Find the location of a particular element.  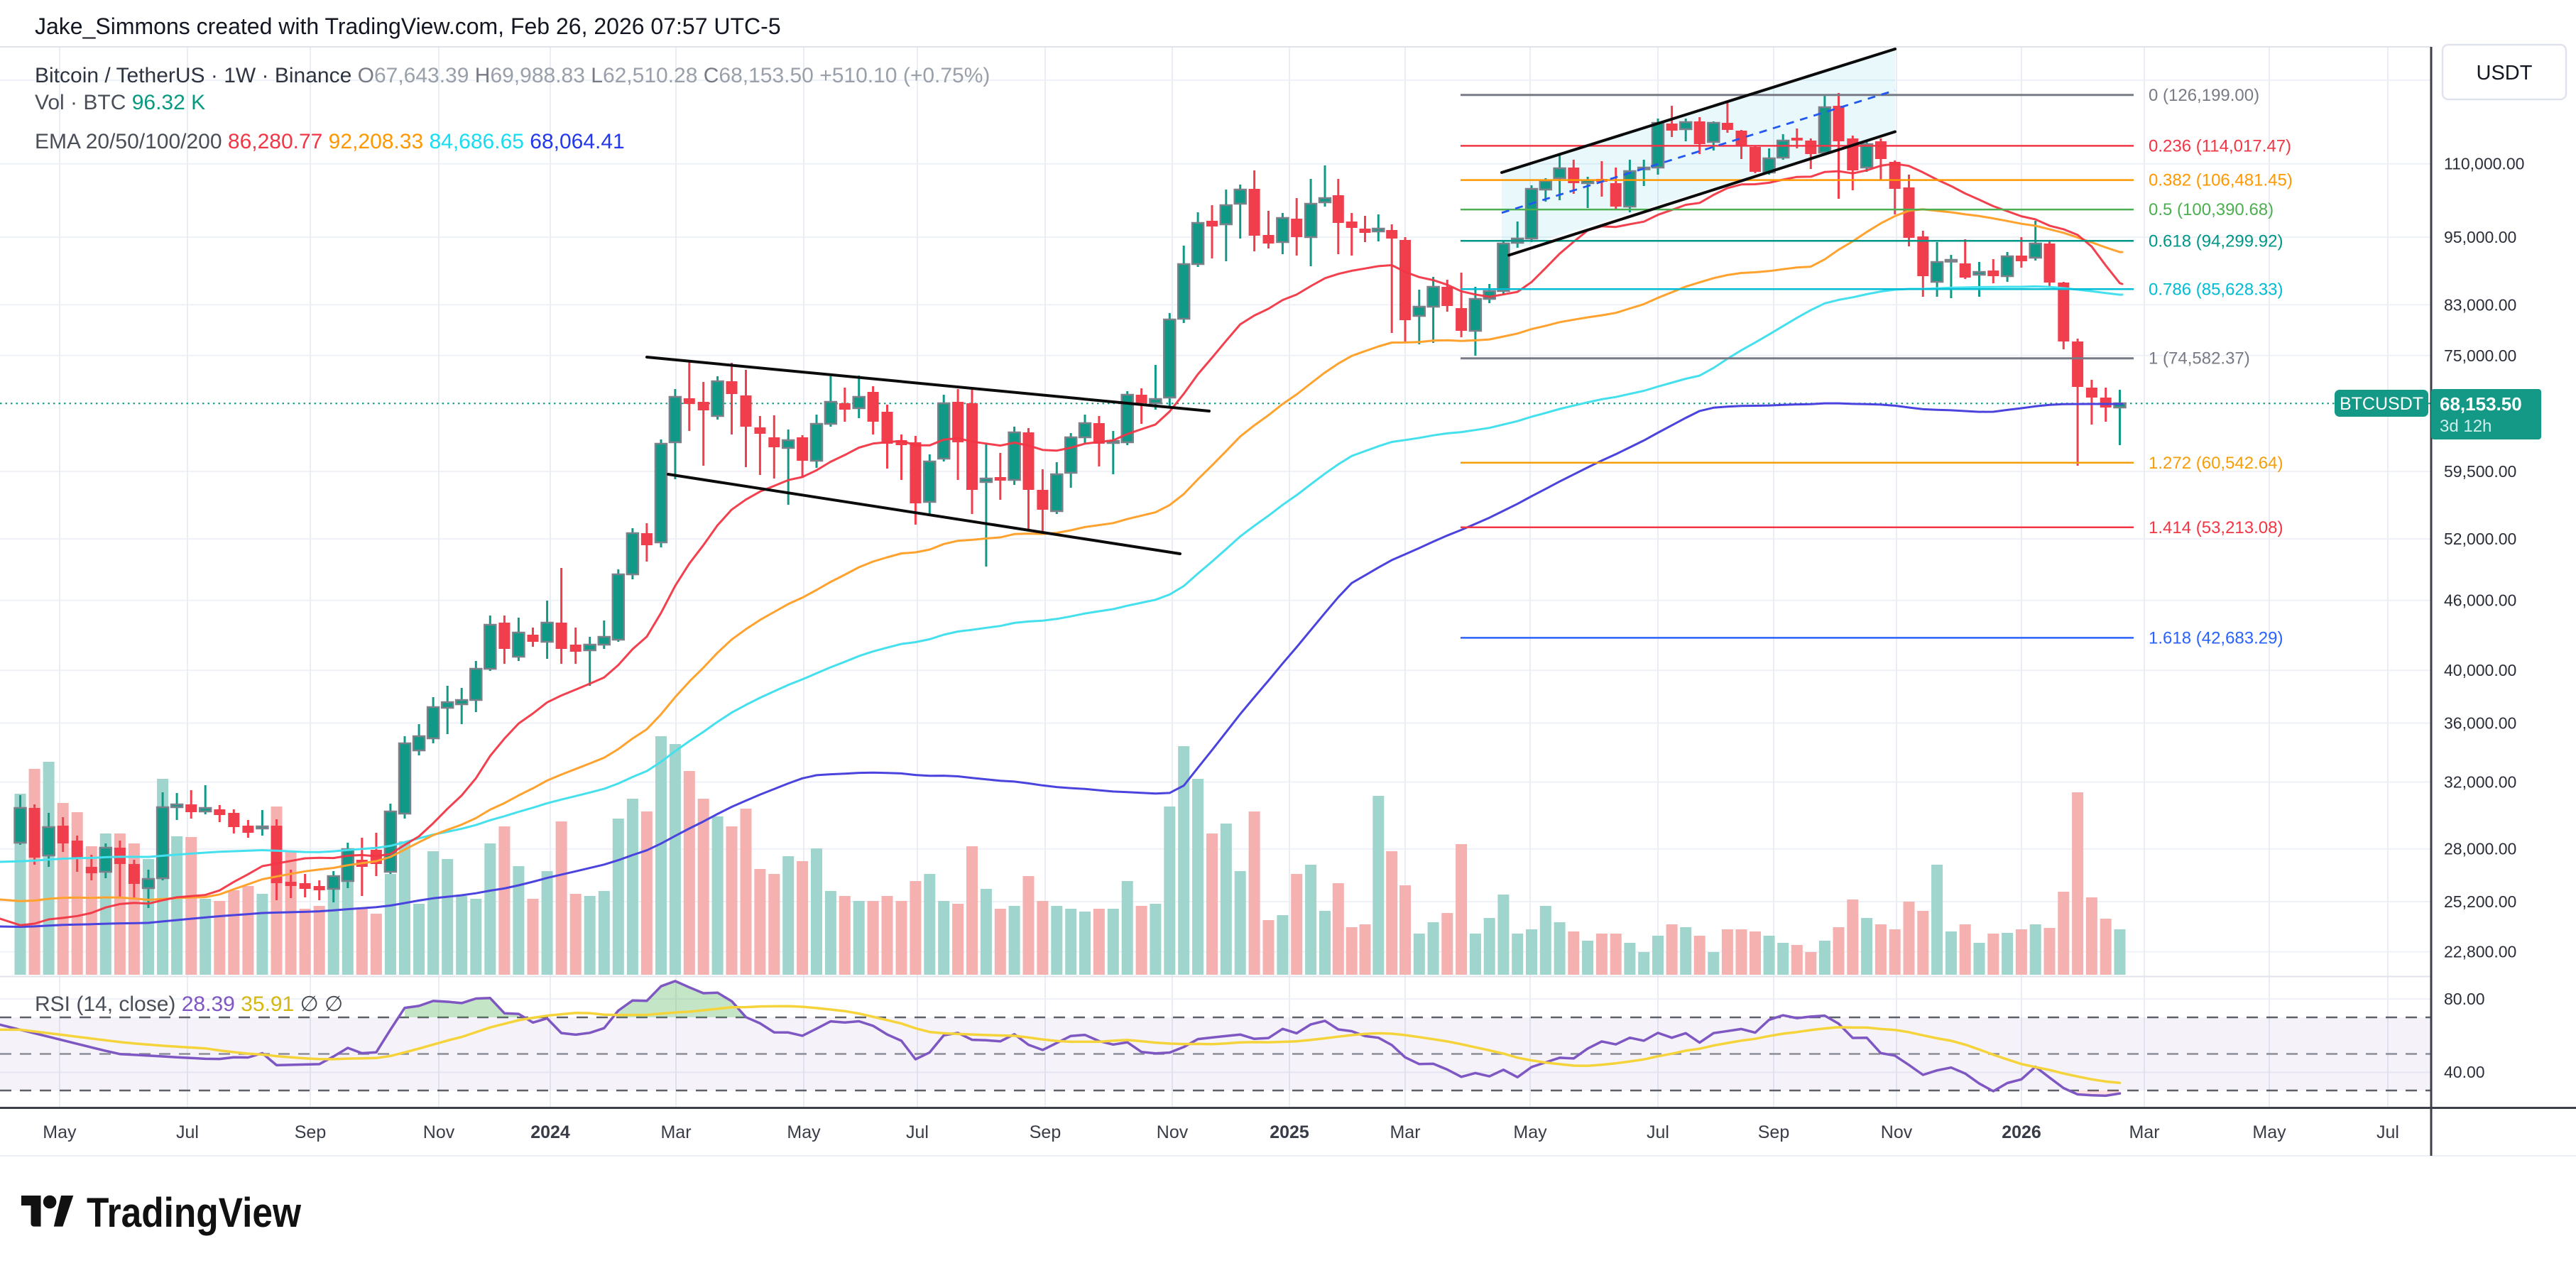

svg-text: 75,000.00 is located at coordinates (2480, 355).